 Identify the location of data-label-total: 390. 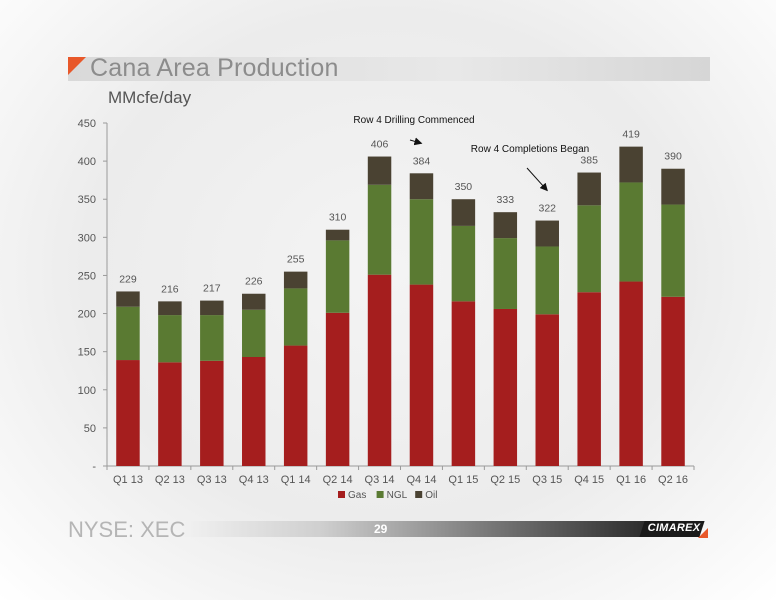
(673, 157).